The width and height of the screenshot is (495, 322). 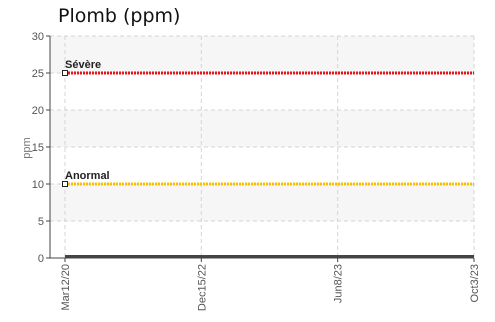 I want to click on threshold-label: Sévère, so click(x=83, y=65).